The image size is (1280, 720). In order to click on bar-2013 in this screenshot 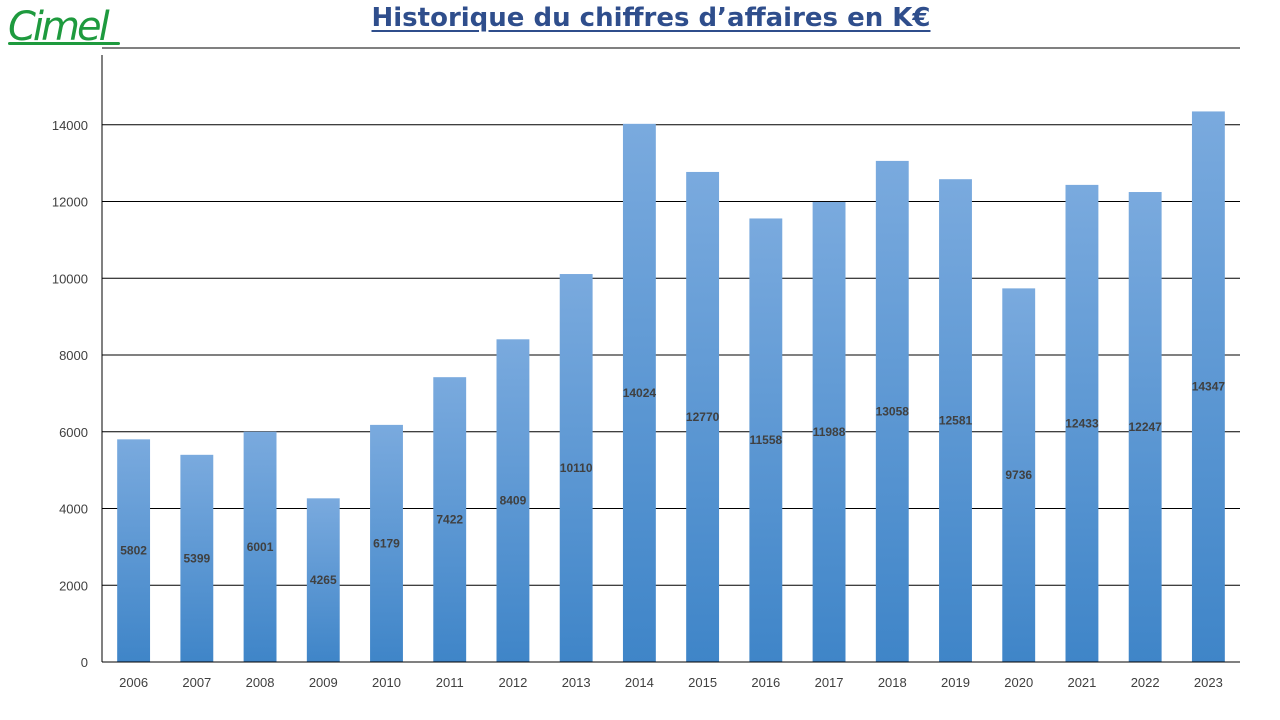, I will do `click(576, 468)`.